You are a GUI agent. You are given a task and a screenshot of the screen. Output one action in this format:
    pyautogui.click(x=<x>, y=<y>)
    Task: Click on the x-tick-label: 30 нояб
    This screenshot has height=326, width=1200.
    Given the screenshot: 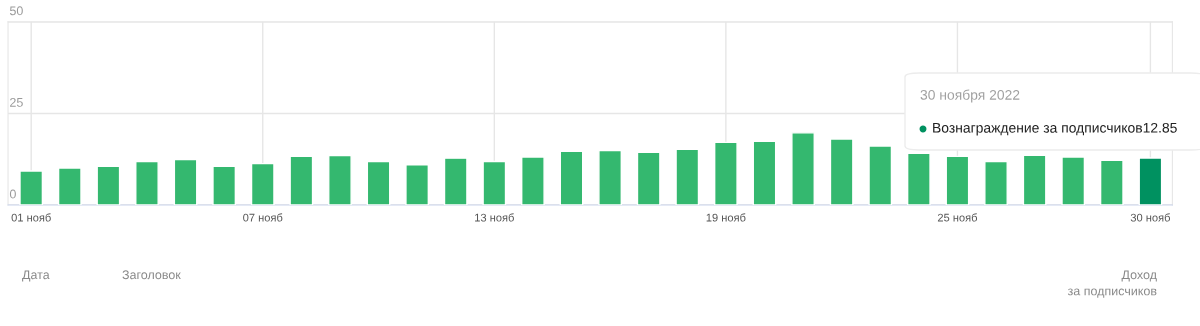 What is the action you would take?
    pyautogui.click(x=1150, y=217)
    